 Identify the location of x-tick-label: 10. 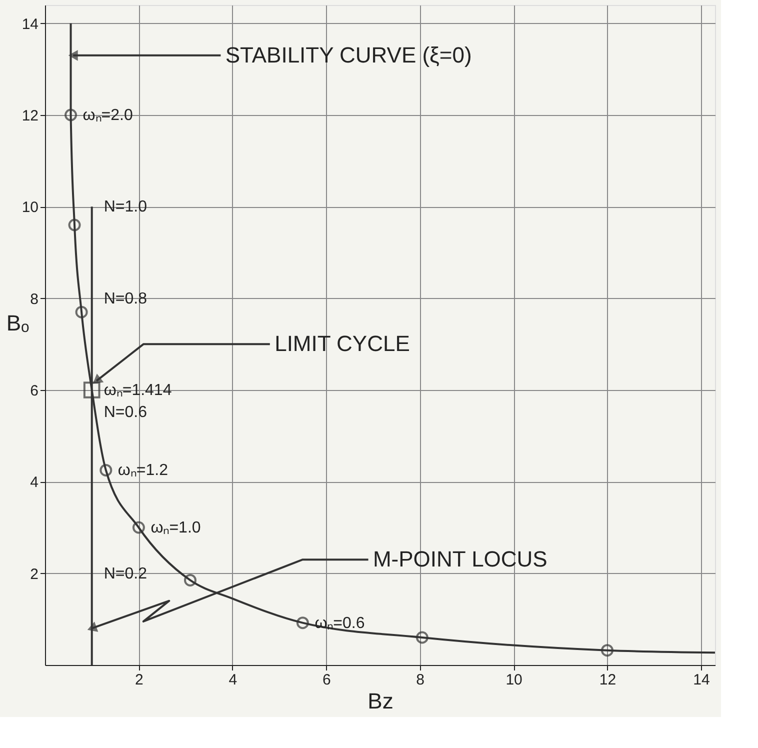
(514, 680).